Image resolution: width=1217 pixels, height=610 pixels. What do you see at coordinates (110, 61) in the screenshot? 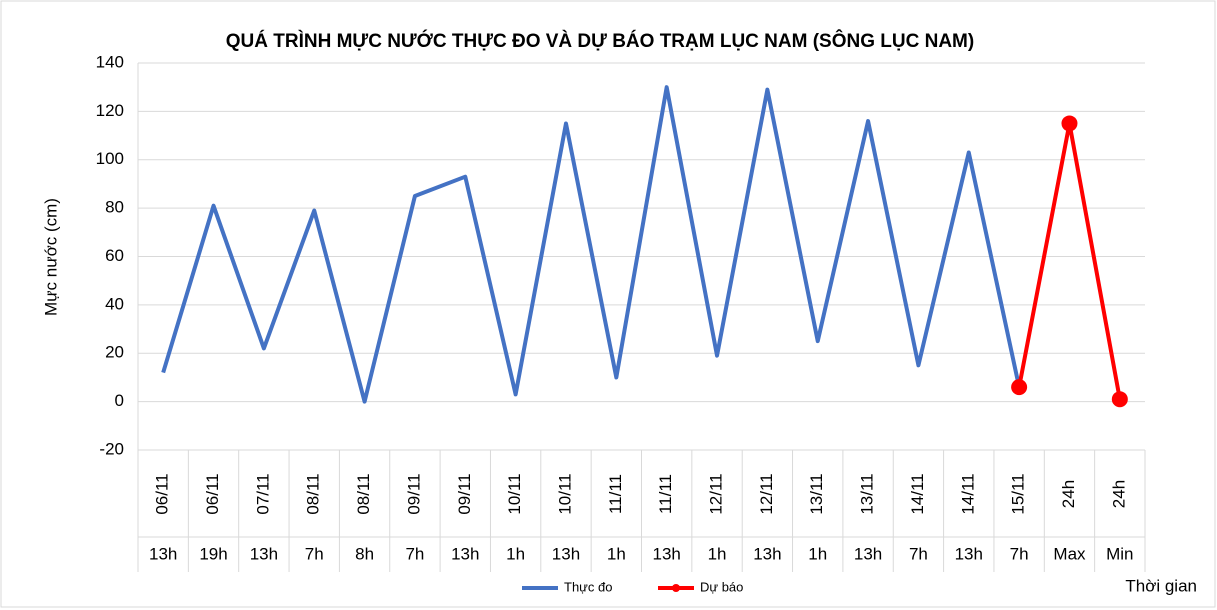
I see `y-tick-label: 140` at bounding box center [110, 61].